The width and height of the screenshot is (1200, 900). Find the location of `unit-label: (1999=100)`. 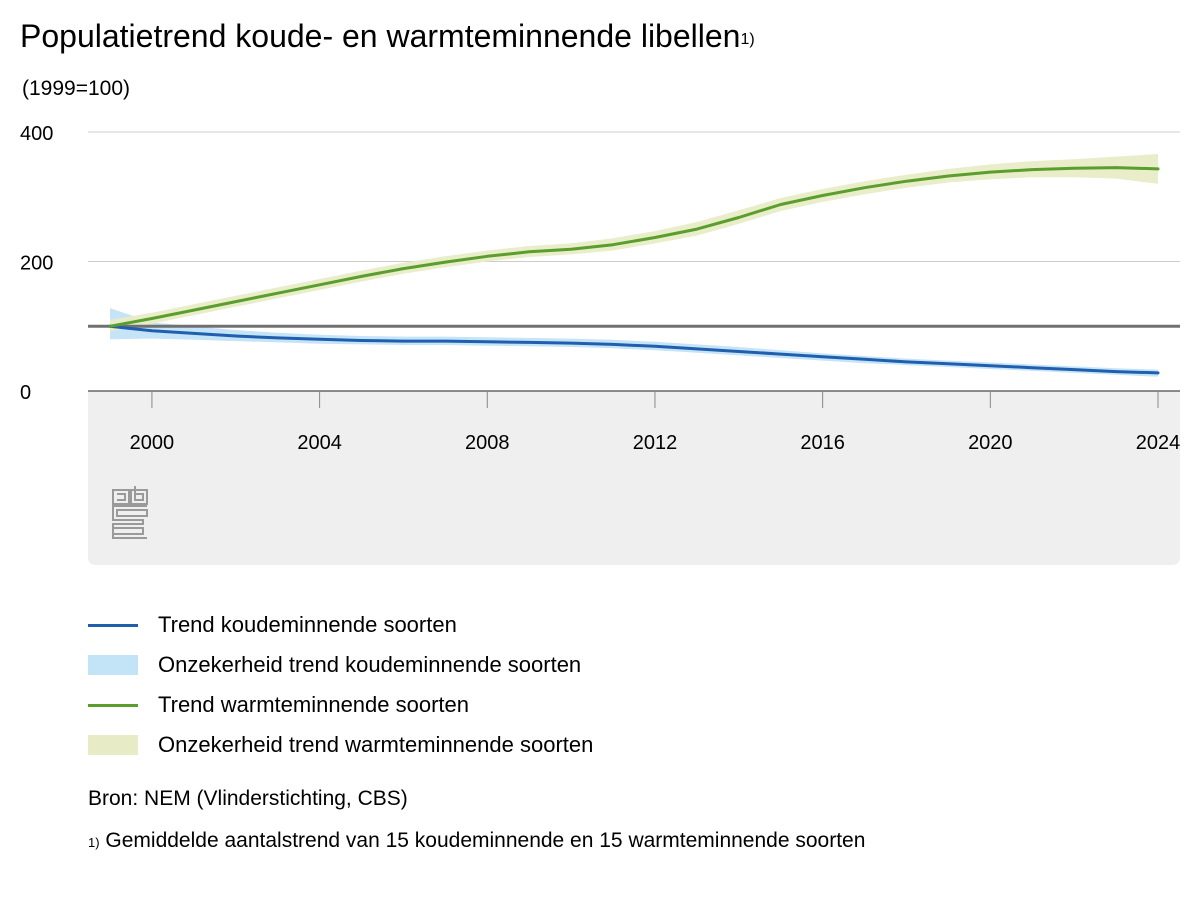

unit-label: (1999=100) is located at coordinates (76, 88).